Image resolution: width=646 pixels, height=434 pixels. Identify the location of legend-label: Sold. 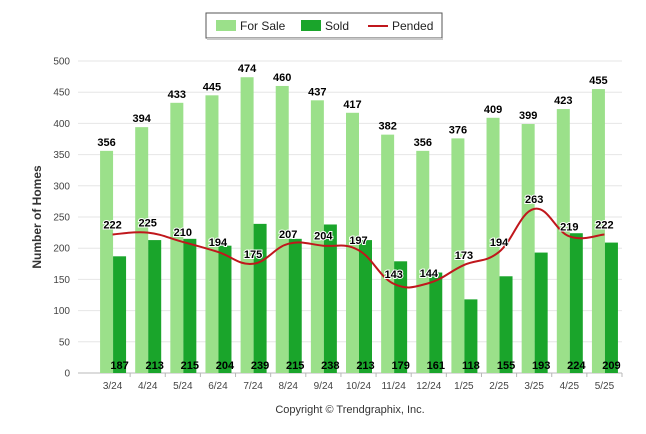
(337, 26).